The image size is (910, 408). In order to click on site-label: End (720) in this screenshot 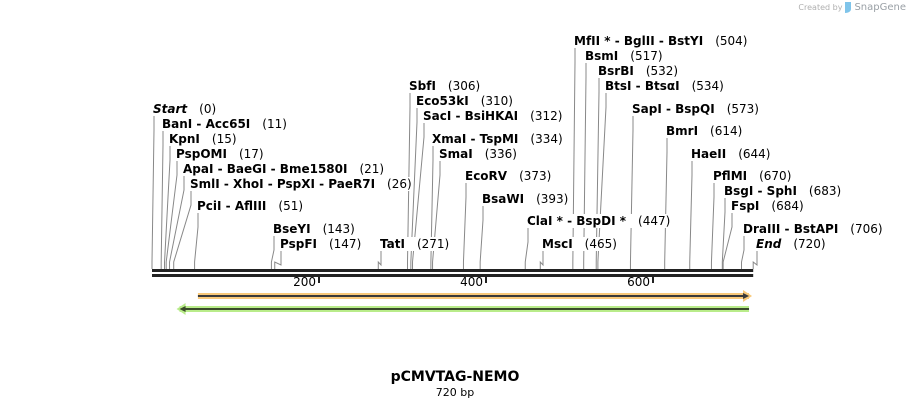, I will do `click(791, 244)`.